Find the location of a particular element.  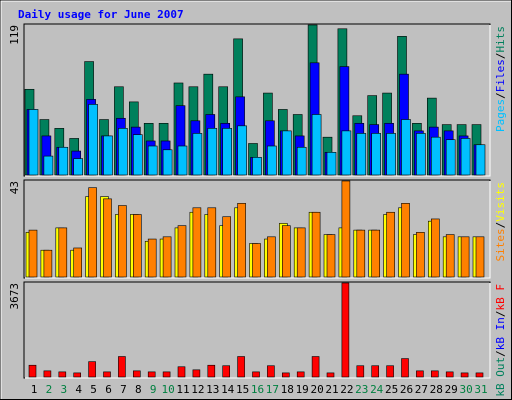

x-tick-label: 19 is located at coordinates (302, 389).